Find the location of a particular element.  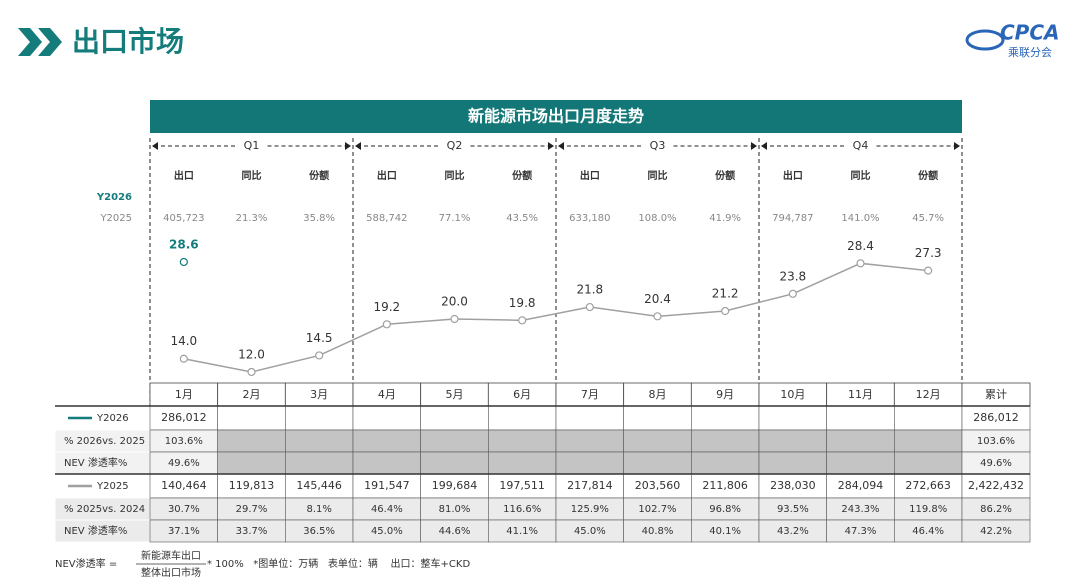

column-header: 3月 is located at coordinates (319, 394).